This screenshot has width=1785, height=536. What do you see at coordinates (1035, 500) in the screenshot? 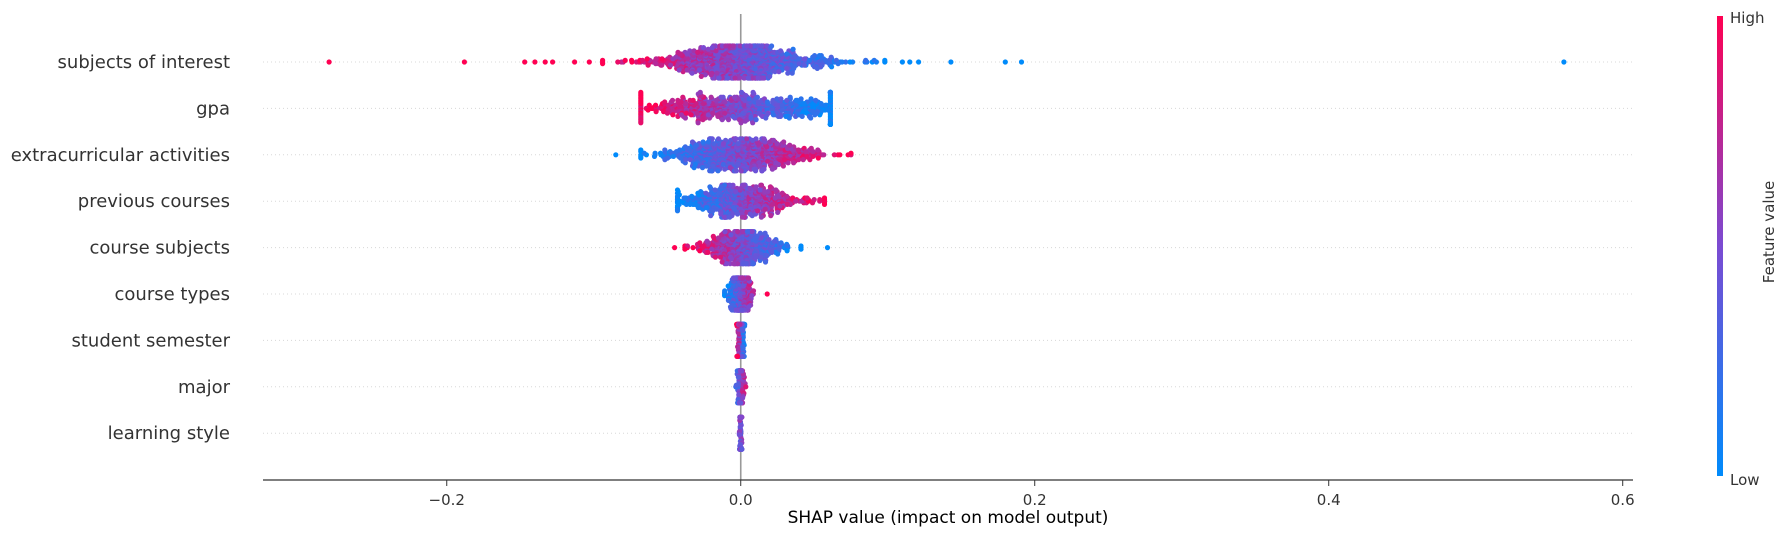
I see `x-tick-label: 0.2` at bounding box center [1035, 500].